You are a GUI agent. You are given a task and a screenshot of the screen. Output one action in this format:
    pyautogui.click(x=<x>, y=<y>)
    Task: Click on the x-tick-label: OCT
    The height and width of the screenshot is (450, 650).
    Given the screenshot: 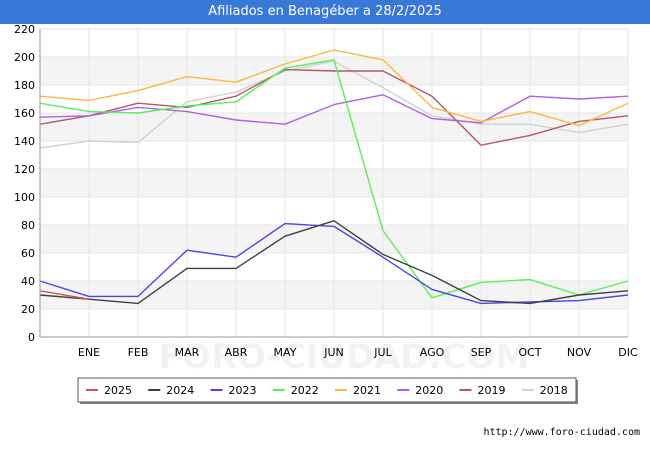 What is the action you would take?
    pyautogui.click(x=529, y=352)
    